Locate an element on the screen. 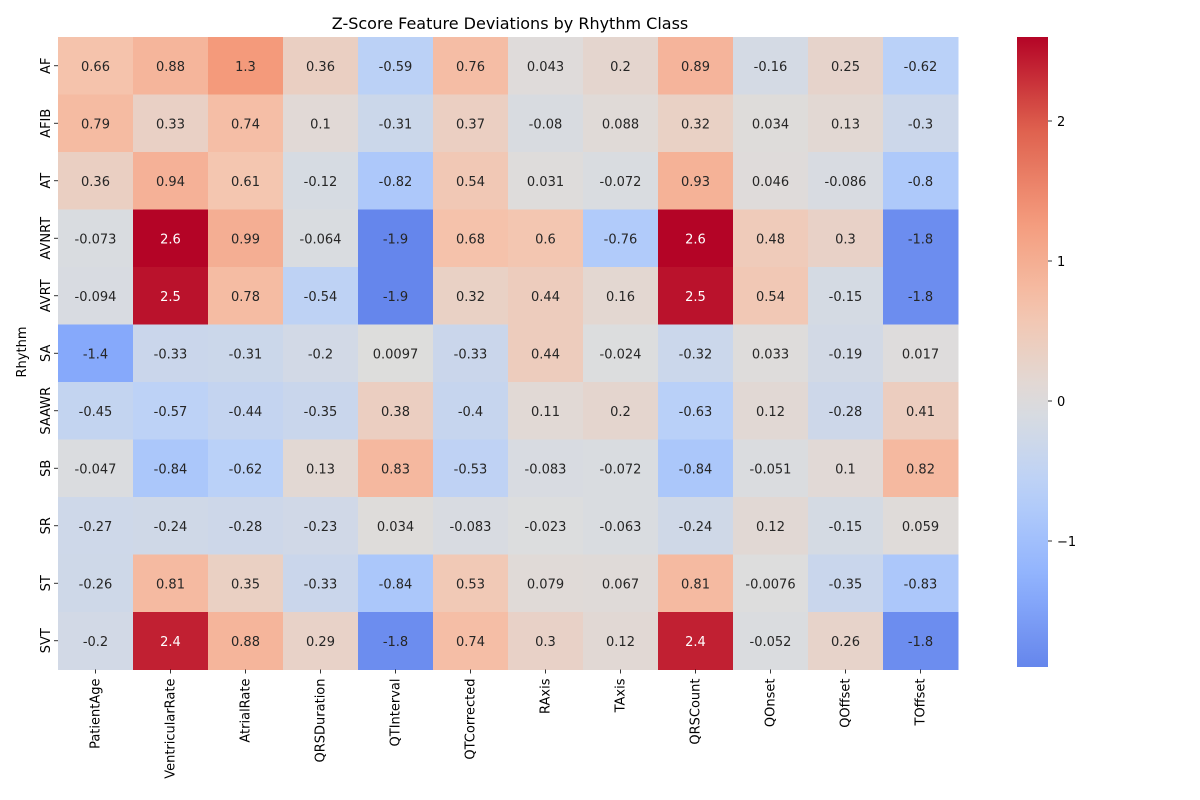 The height and width of the screenshot is (800, 1200). cell-value-label: -0.54 is located at coordinates (321, 297).